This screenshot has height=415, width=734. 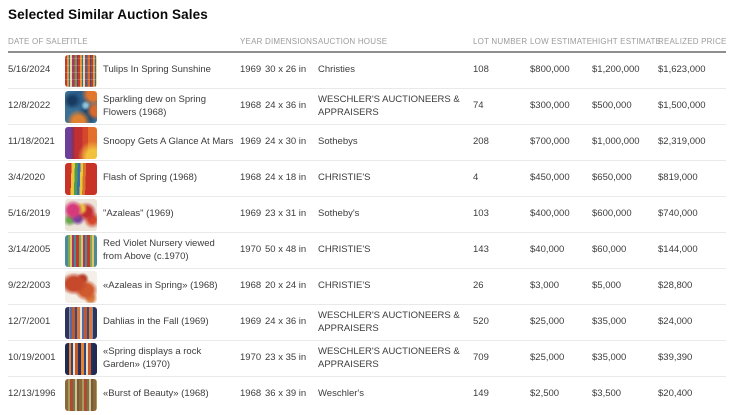 I want to click on dimensions-cell: 30 x 26 in, so click(x=286, y=70).